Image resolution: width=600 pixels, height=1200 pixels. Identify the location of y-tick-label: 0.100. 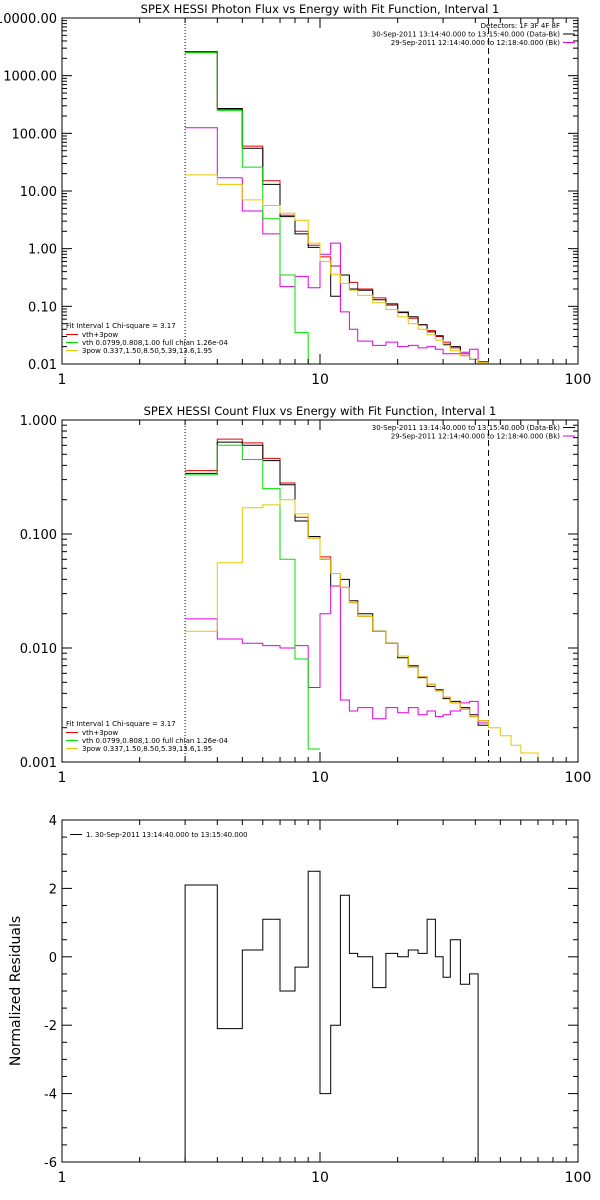
(38, 535).